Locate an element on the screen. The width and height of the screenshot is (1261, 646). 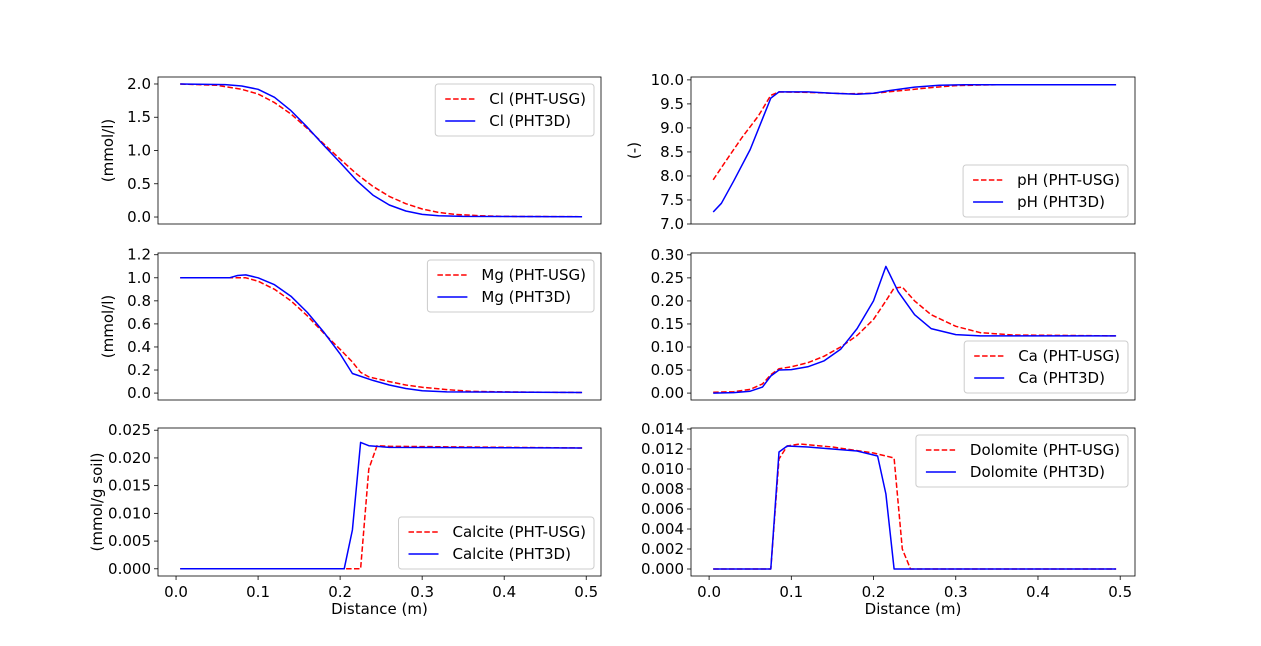
y-tick-label: 0.002 is located at coordinates (662, 549).